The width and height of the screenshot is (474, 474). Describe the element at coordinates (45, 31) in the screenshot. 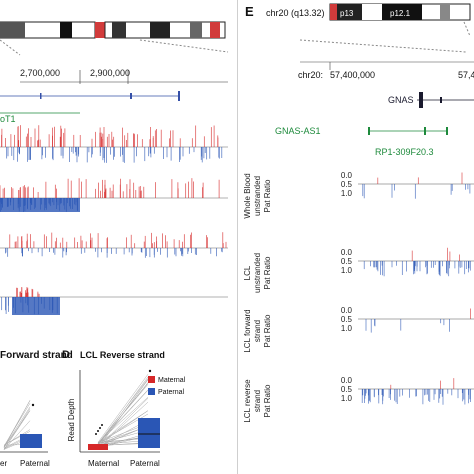

I see `chromosome-band-label: 12` at that location.